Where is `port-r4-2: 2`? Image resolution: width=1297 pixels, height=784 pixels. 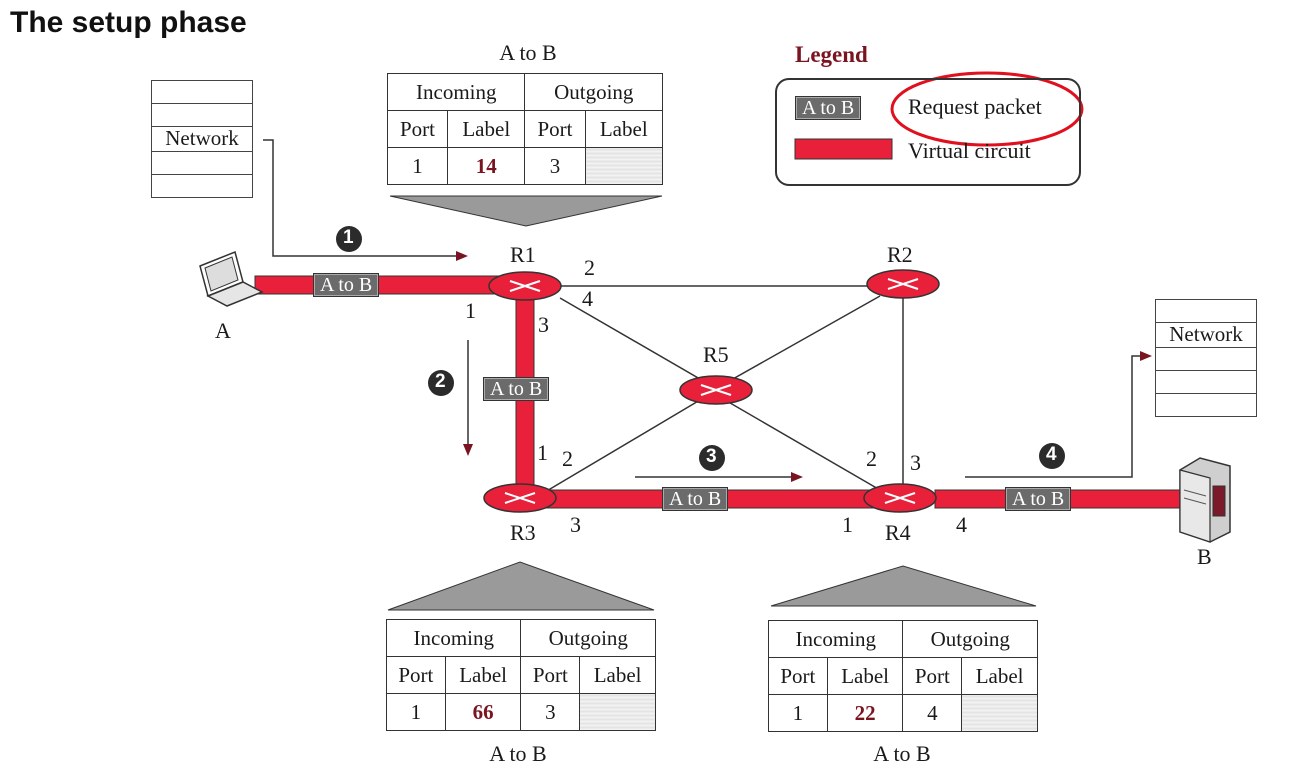
port-r4-2: 2 is located at coordinates (871, 458).